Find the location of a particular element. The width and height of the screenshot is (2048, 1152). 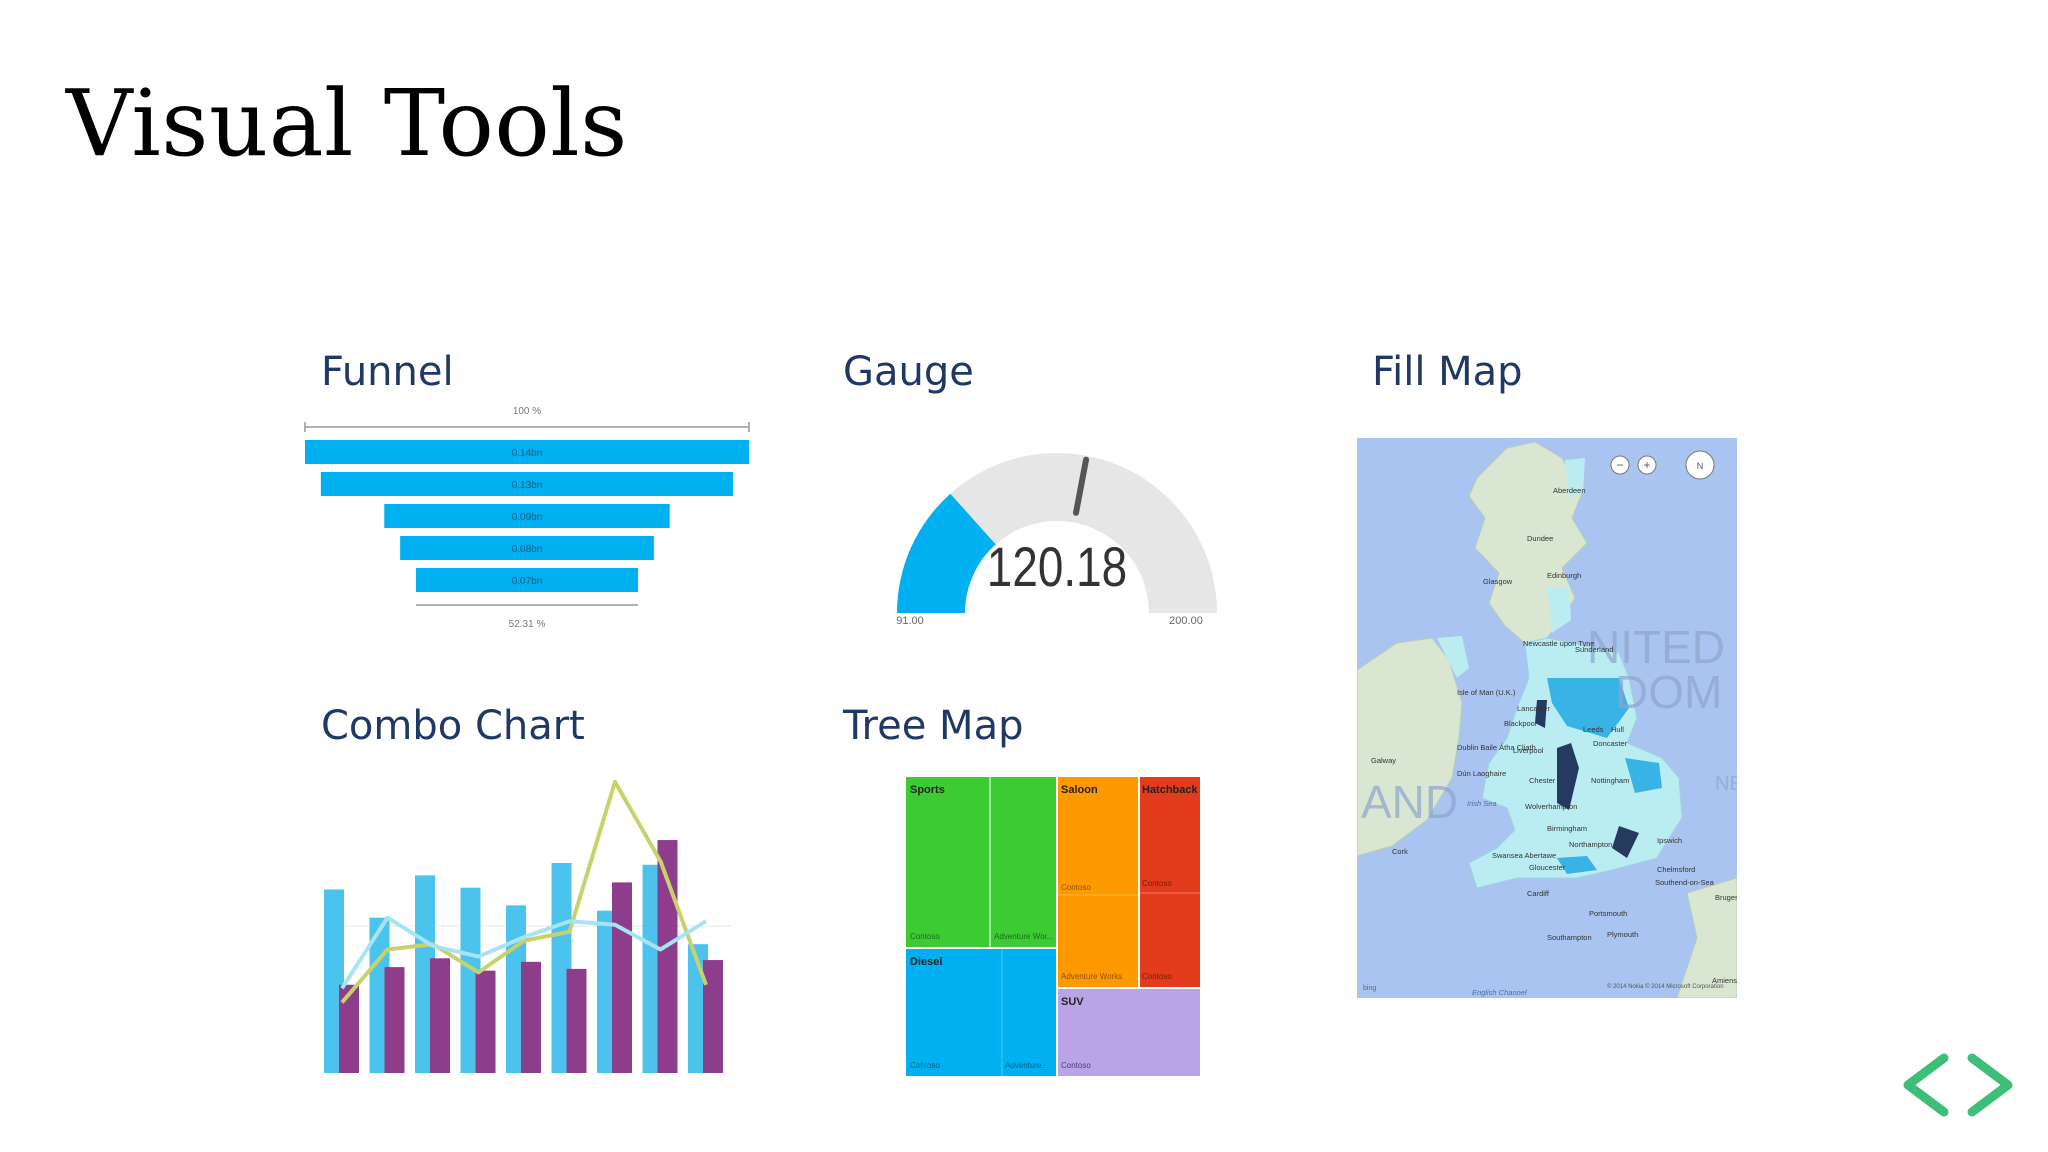

treemap-suv-tile is located at coordinates (1129, 1032).